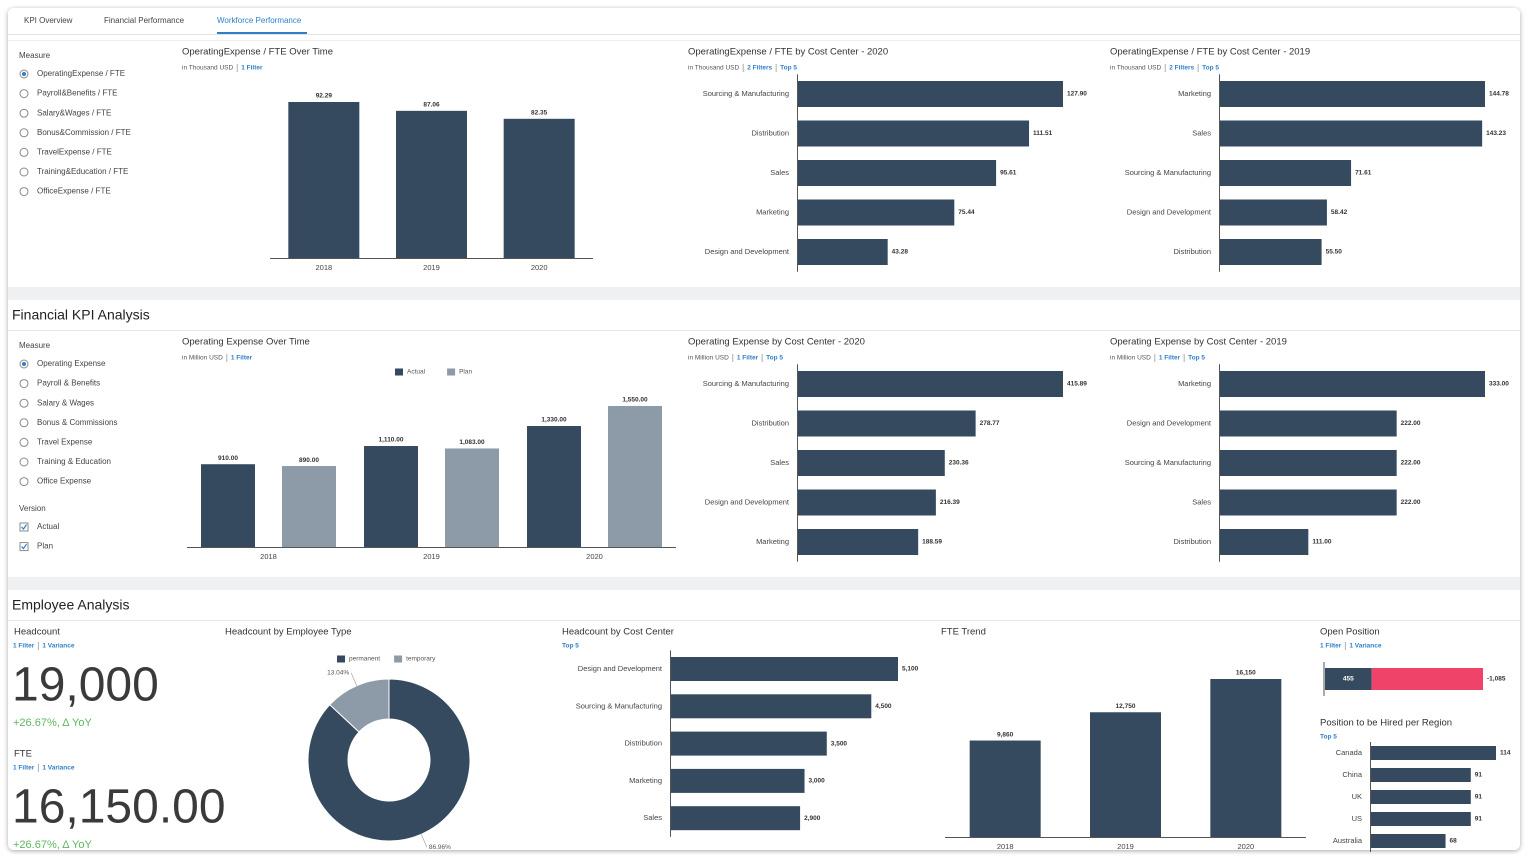 The image size is (1536, 864). What do you see at coordinates (257, 52) in the screenshot?
I see `chart-title: OperatingExpense / FTE Over Time` at bounding box center [257, 52].